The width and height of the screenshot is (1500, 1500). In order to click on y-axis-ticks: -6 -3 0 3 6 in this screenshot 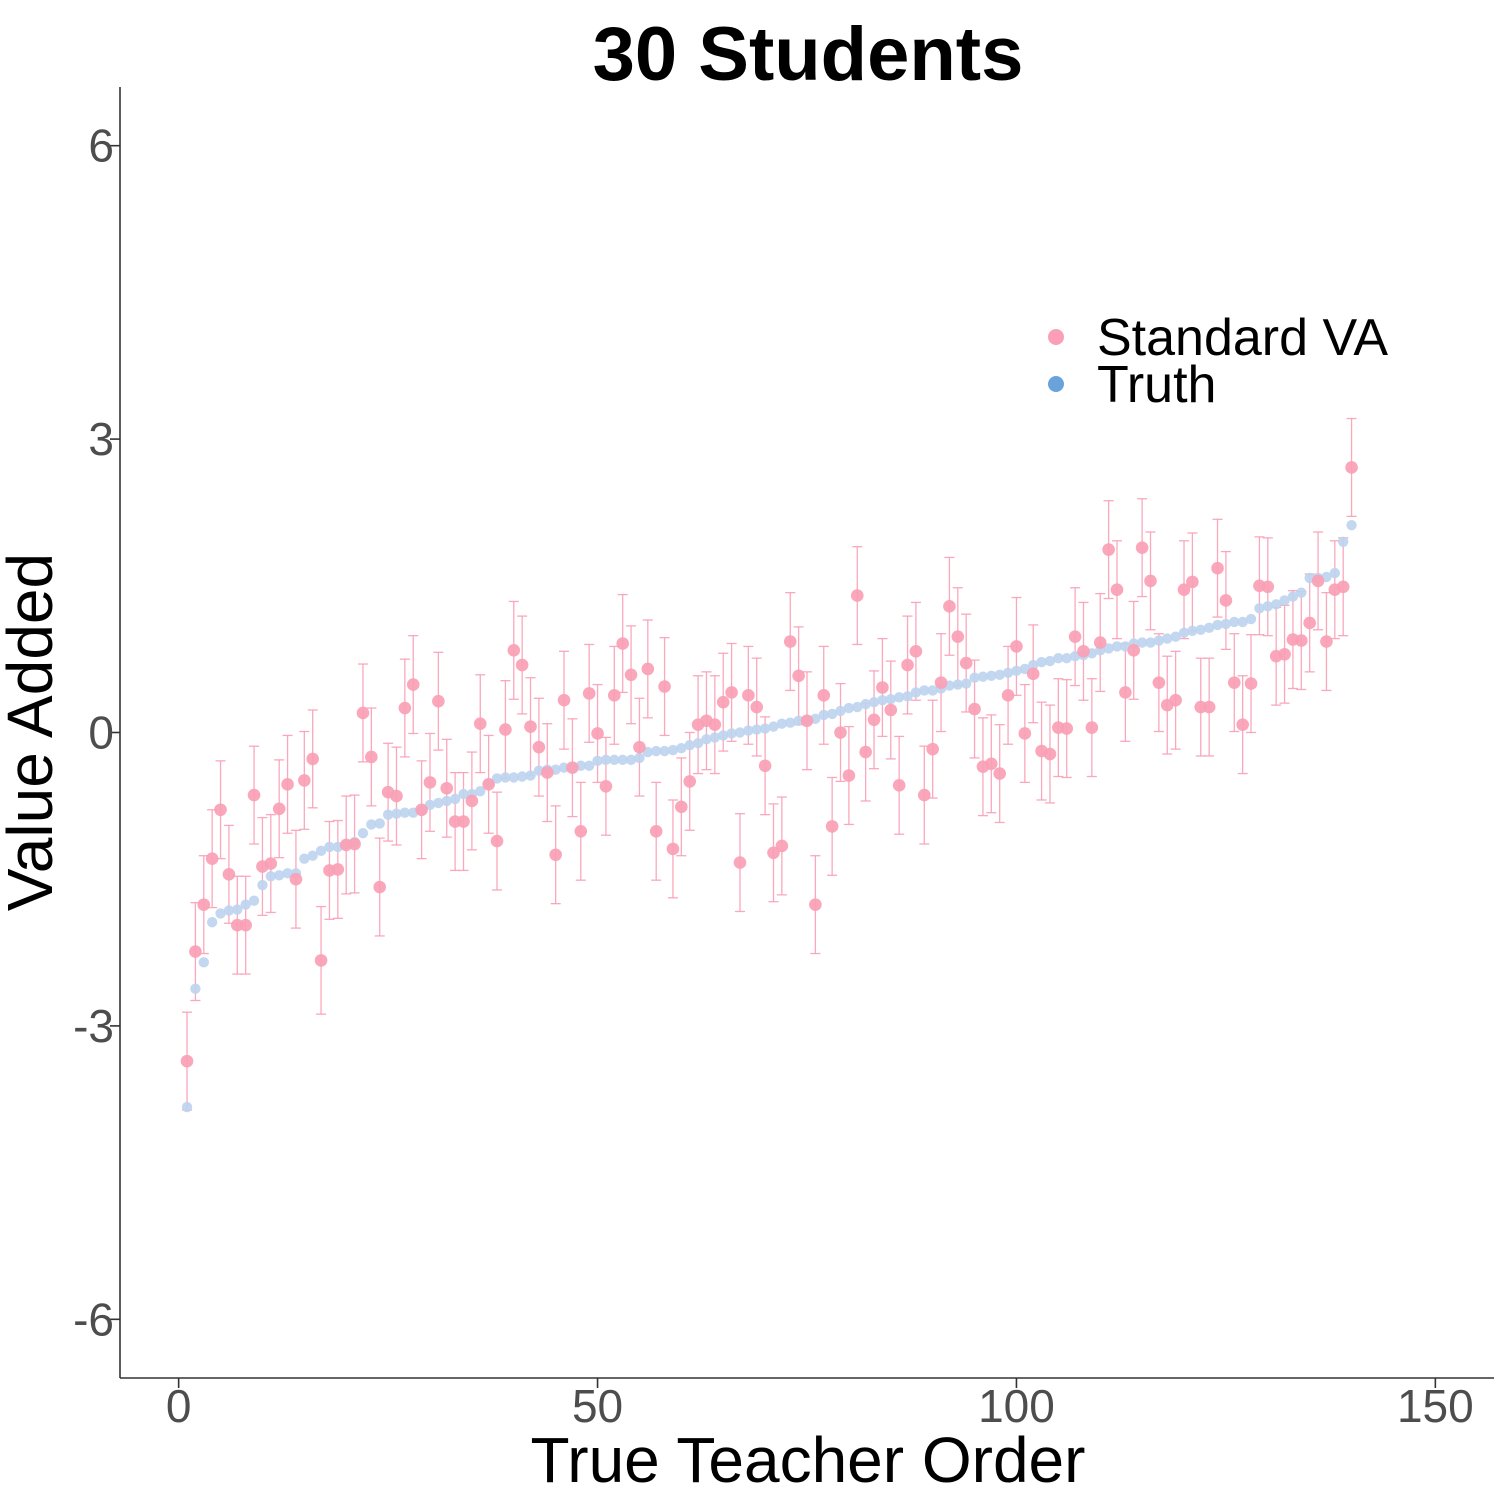, I will do `click(96, 732)`.